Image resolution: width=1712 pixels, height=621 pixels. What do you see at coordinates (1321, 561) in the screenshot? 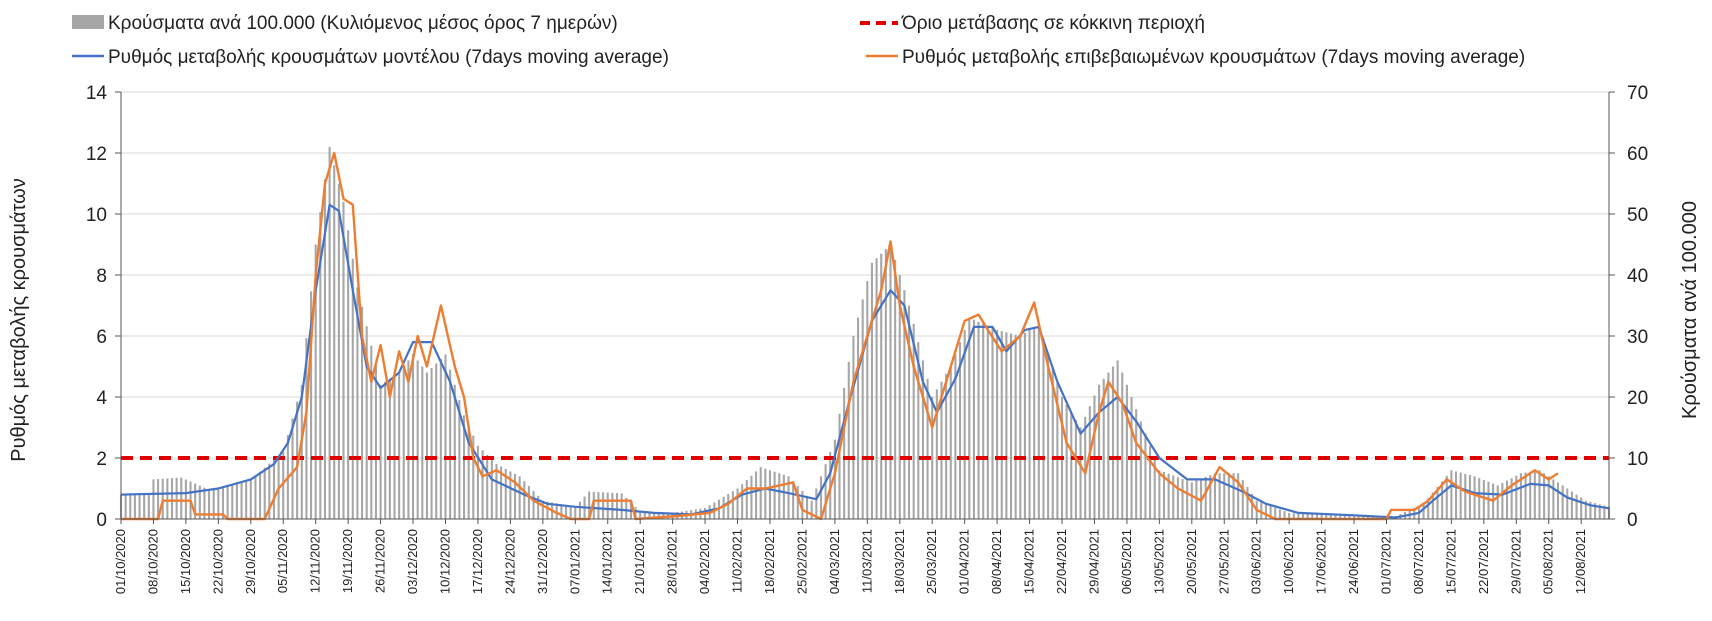
I see `x-tick-label: 17/06/2021` at bounding box center [1321, 561].